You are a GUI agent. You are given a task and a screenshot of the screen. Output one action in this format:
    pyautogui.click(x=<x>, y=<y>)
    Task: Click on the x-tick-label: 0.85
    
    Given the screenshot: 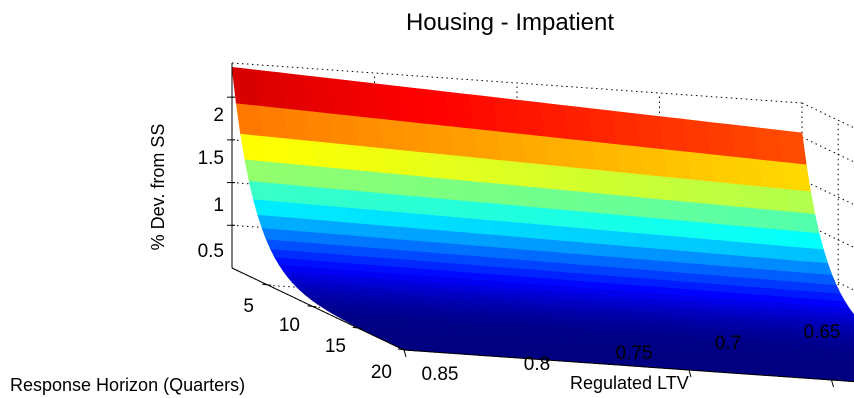 What is the action you would take?
    pyautogui.click(x=440, y=374)
    